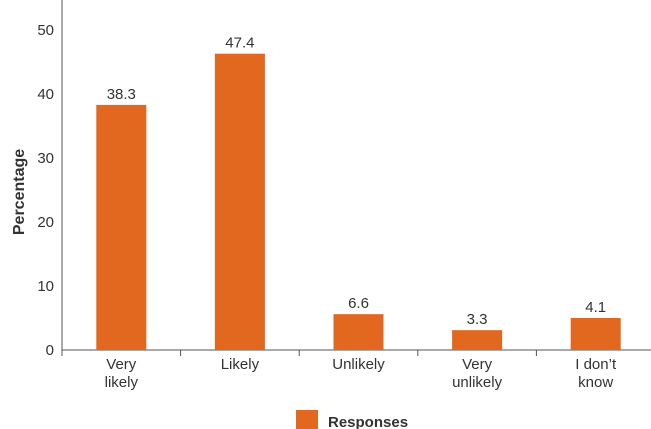  I want to click on data-label: 4.1, so click(595, 307).